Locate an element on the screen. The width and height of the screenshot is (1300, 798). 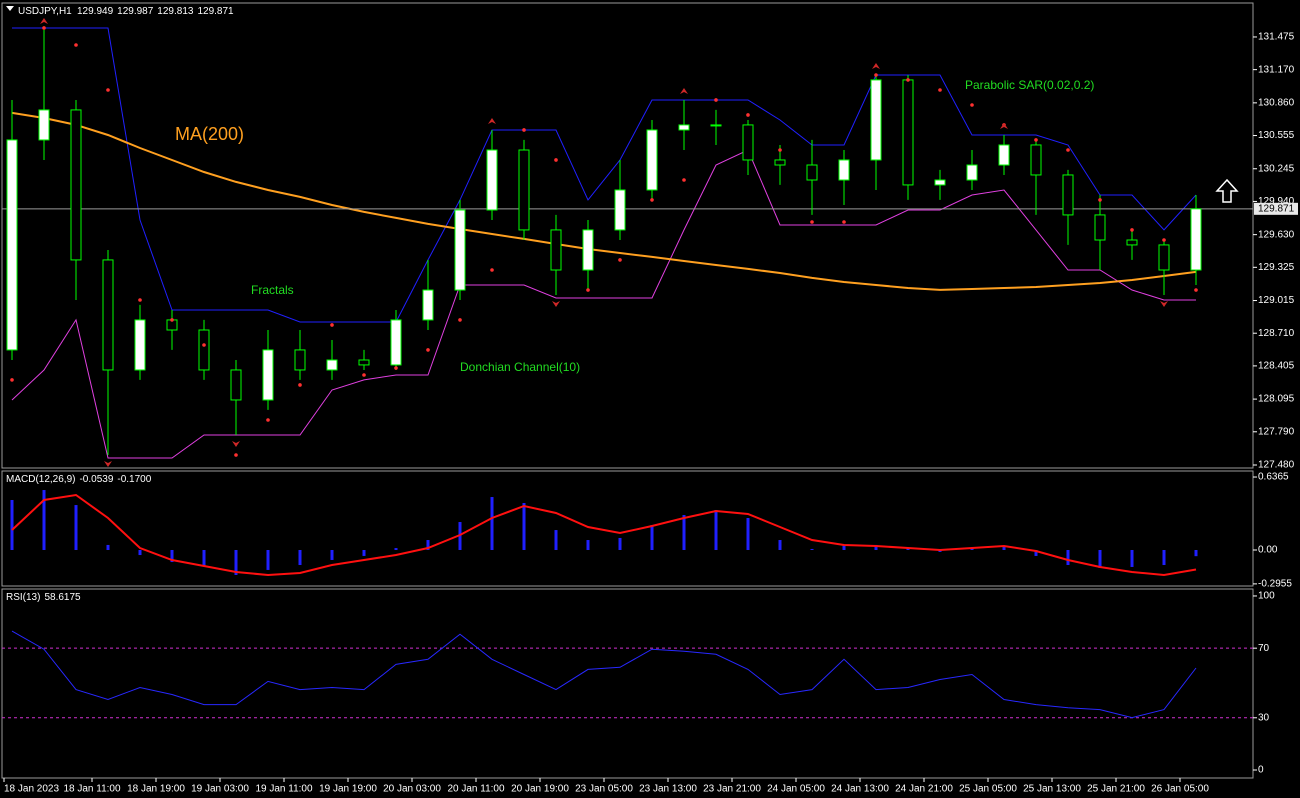
x-tick-label: 20 Jan 03:00 is located at coordinates (412, 789).